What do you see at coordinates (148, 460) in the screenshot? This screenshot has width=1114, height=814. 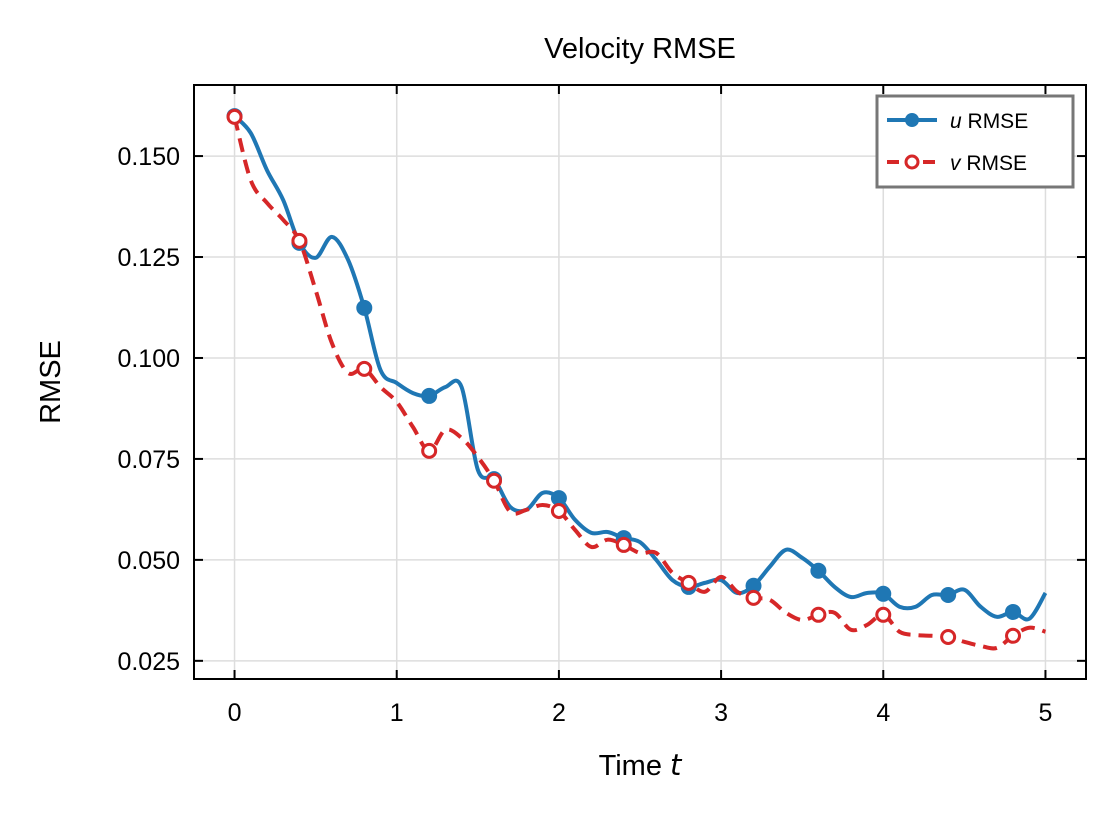 I see `y-tick-label: 0.075` at bounding box center [148, 460].